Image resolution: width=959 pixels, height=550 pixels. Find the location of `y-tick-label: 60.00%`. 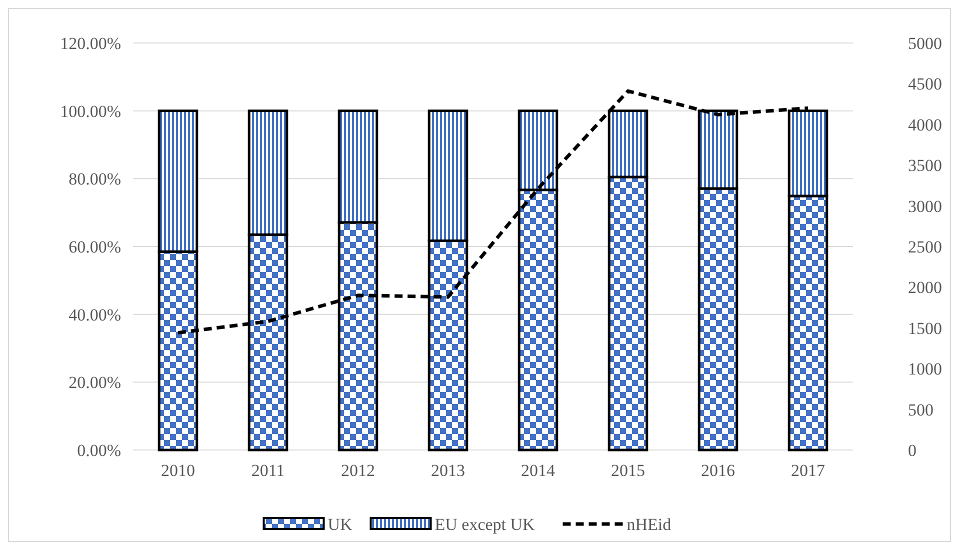

y-tick-label: 60.00% is located at coordinates (94, 246).